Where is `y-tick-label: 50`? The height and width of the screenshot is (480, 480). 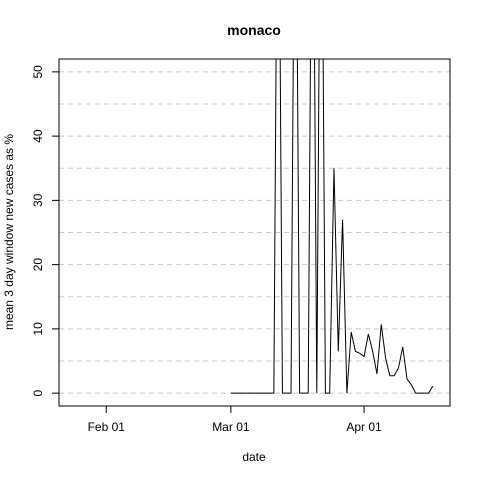
y-tick-label: 50 is located at coordinates (38, 72).